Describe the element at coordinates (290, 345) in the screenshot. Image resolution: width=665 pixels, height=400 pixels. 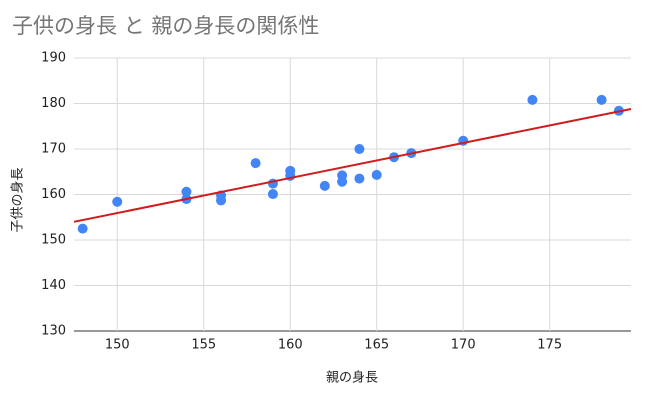
I see `x-tick-label: 160` at that location.